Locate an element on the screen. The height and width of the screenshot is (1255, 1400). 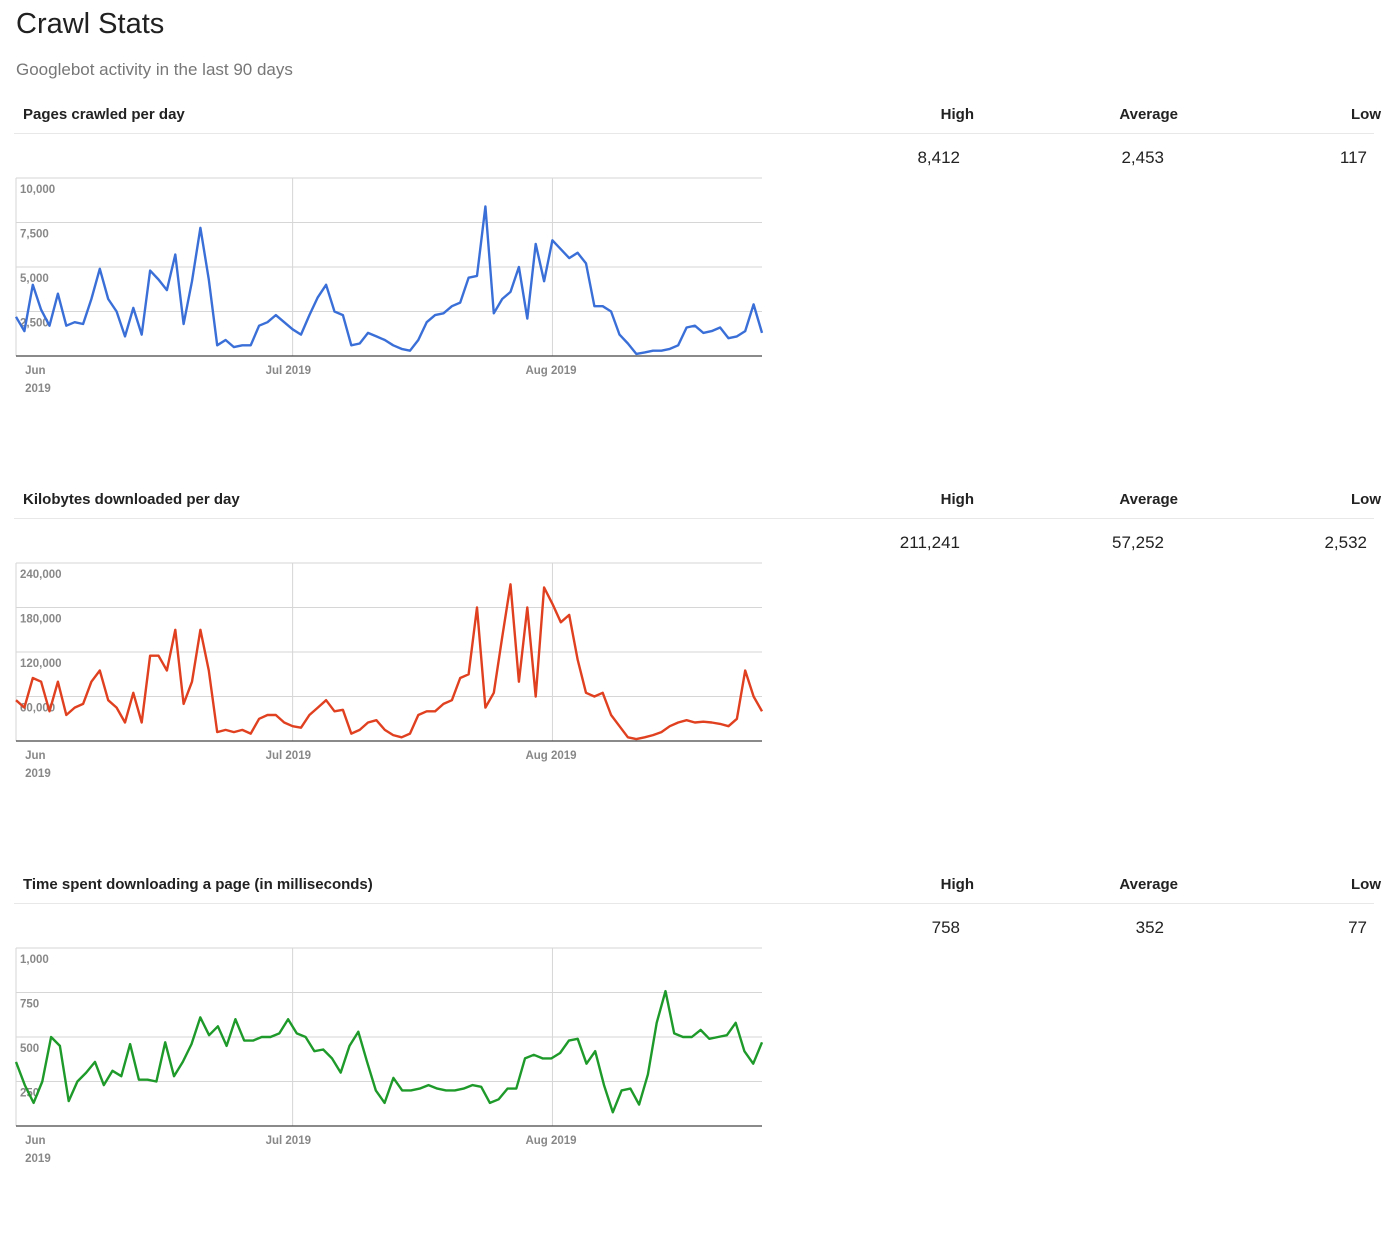
high-value: 758 is located at coordinates (945, 927).